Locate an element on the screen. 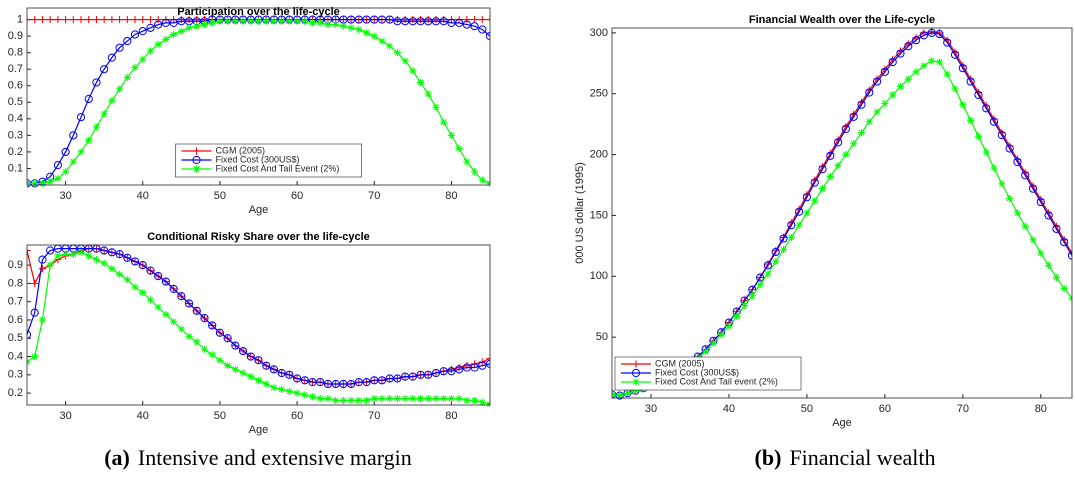 Image resolution: width=1075 pixels, height=478 pixels. caption-label: (b) is located at coordinates (768, 457).